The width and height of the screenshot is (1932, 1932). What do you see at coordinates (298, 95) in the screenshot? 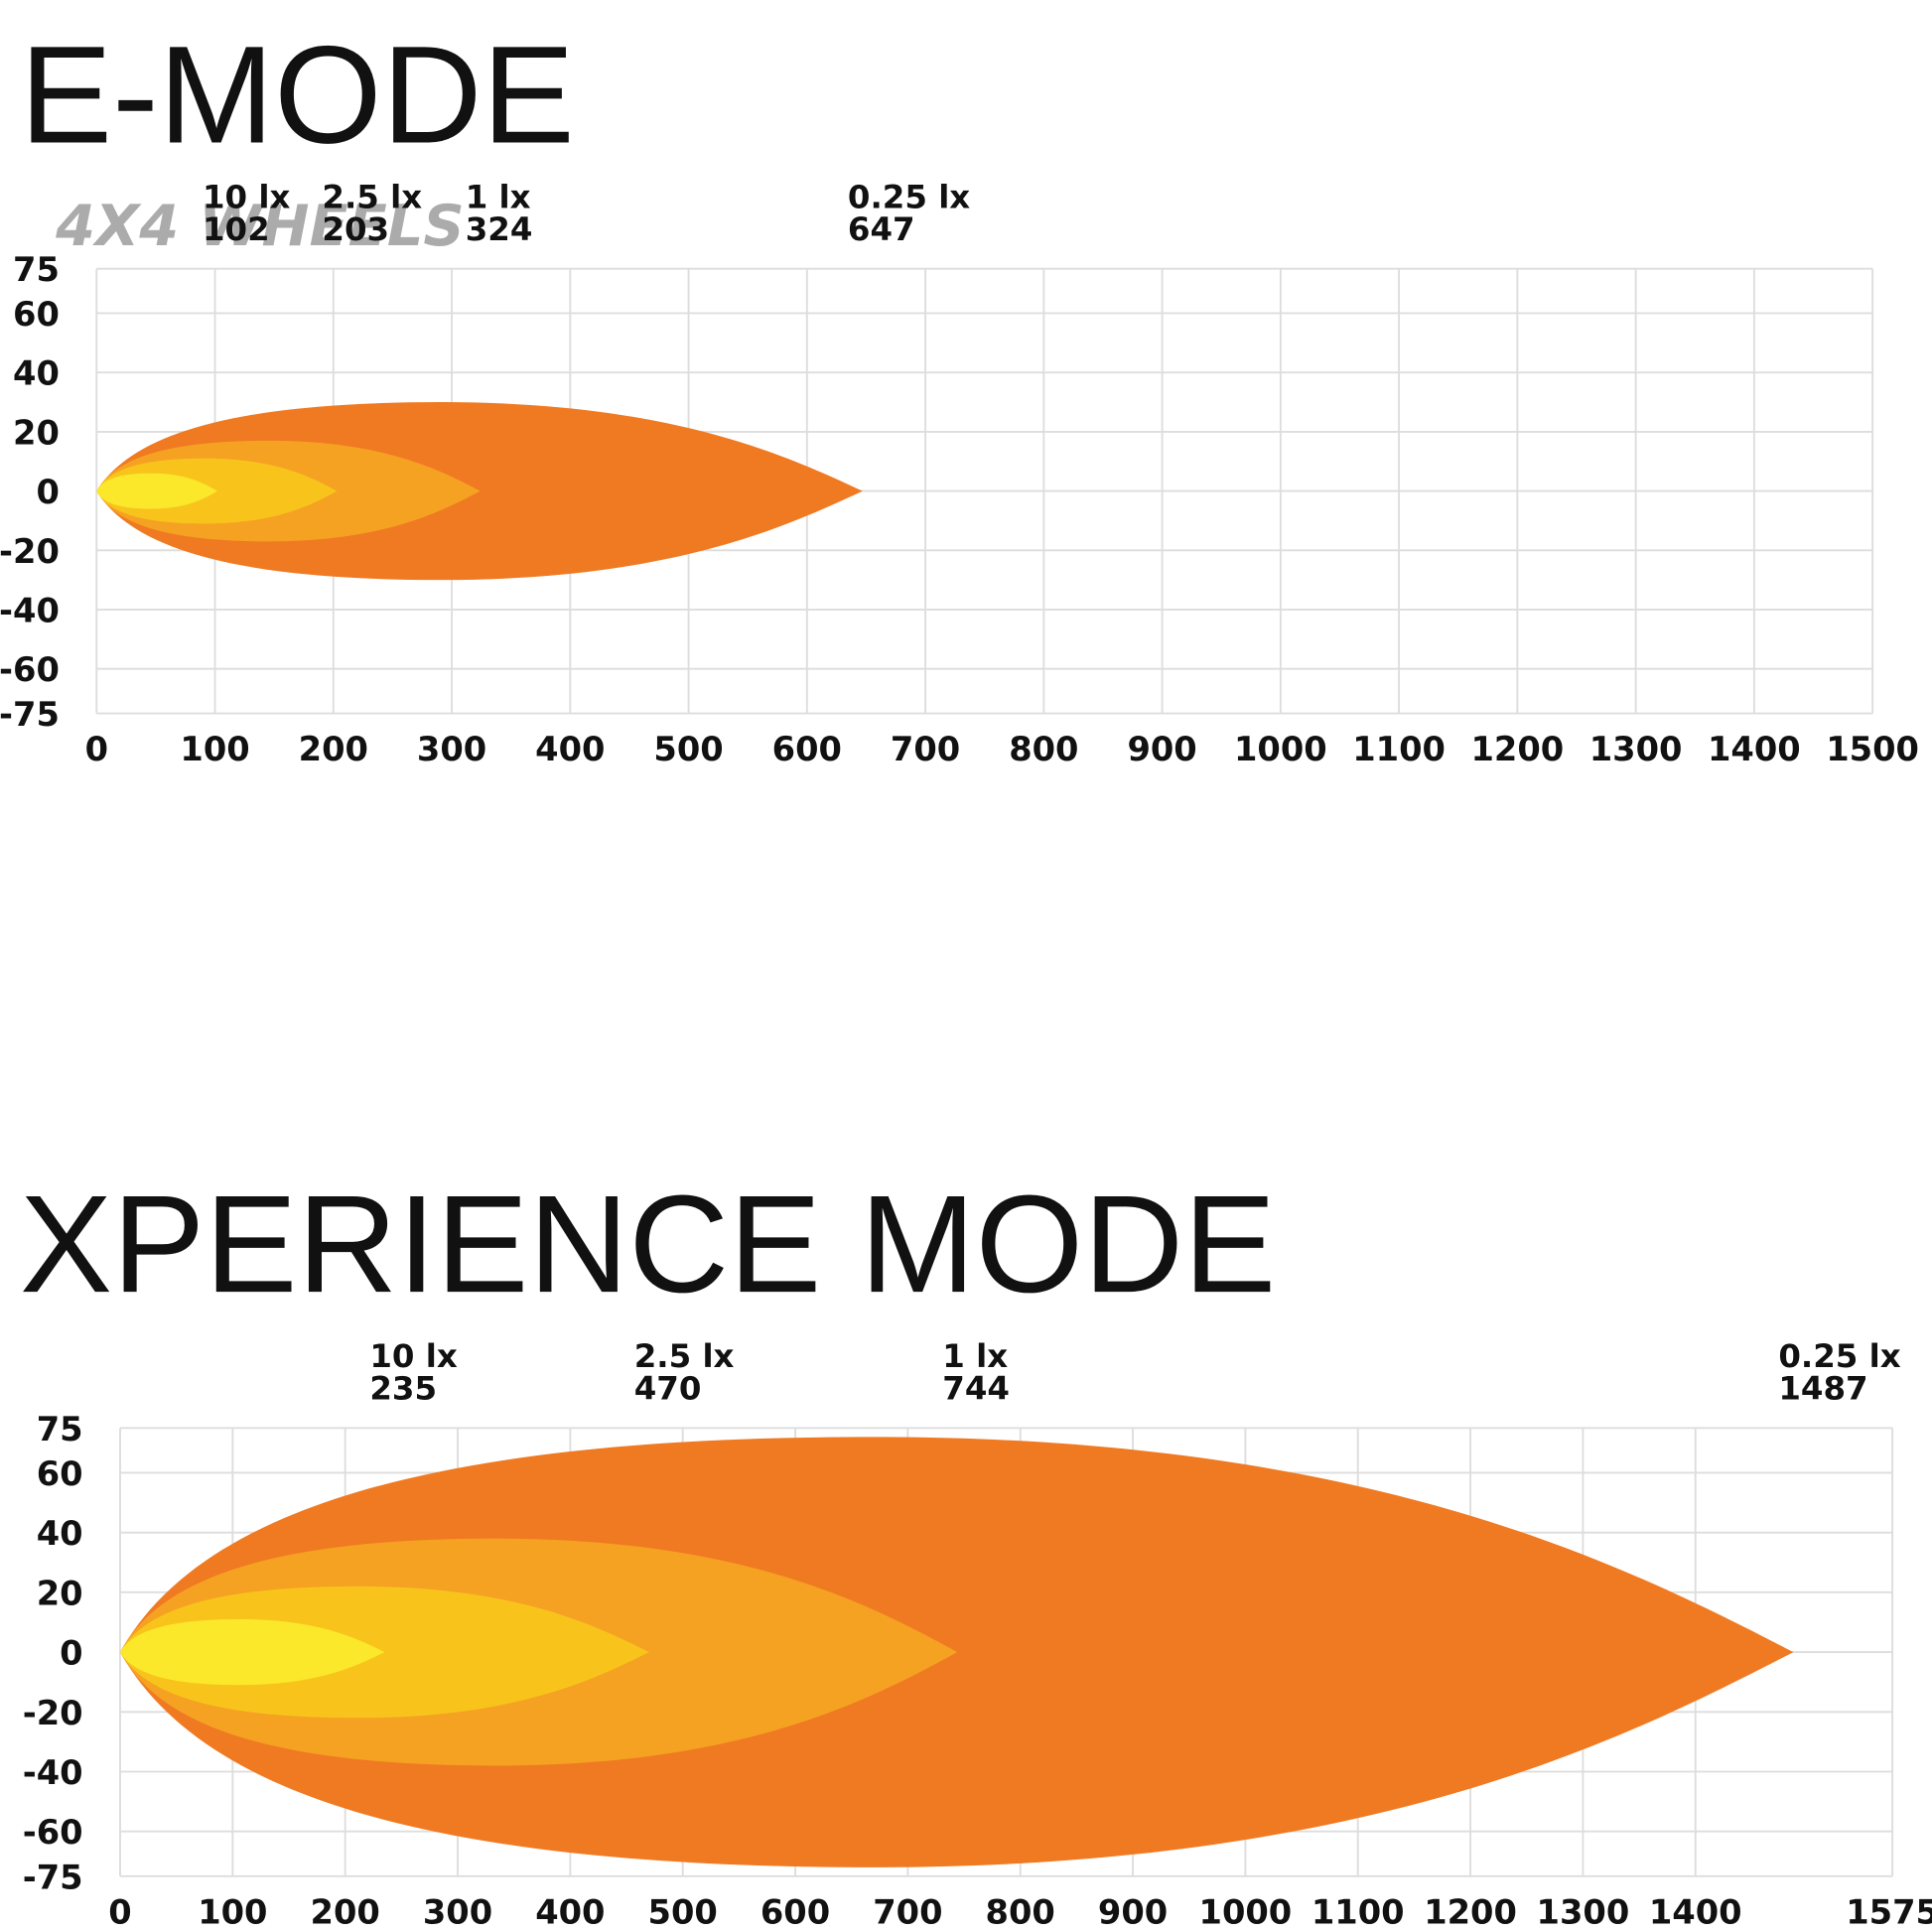
I see `chart-title: E-MODE` at bounding box center [298, 95].